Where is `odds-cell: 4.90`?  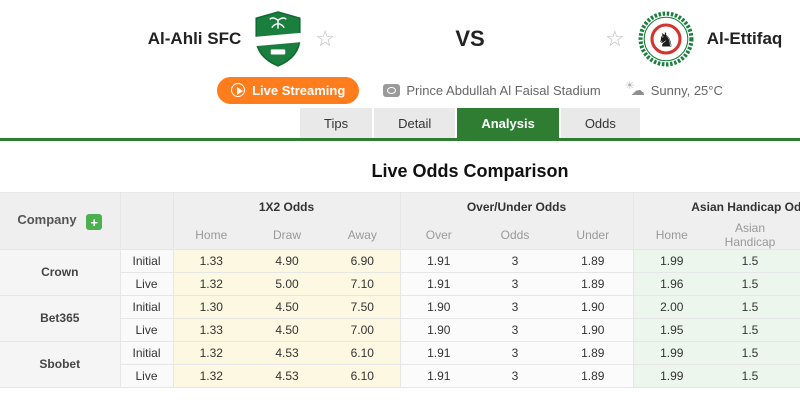
odds-cell: 4.90 is located at coordinates (287, 261).